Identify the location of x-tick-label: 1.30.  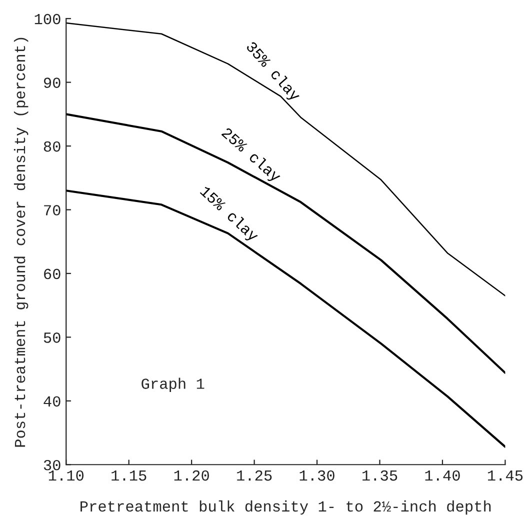
(317, 475).